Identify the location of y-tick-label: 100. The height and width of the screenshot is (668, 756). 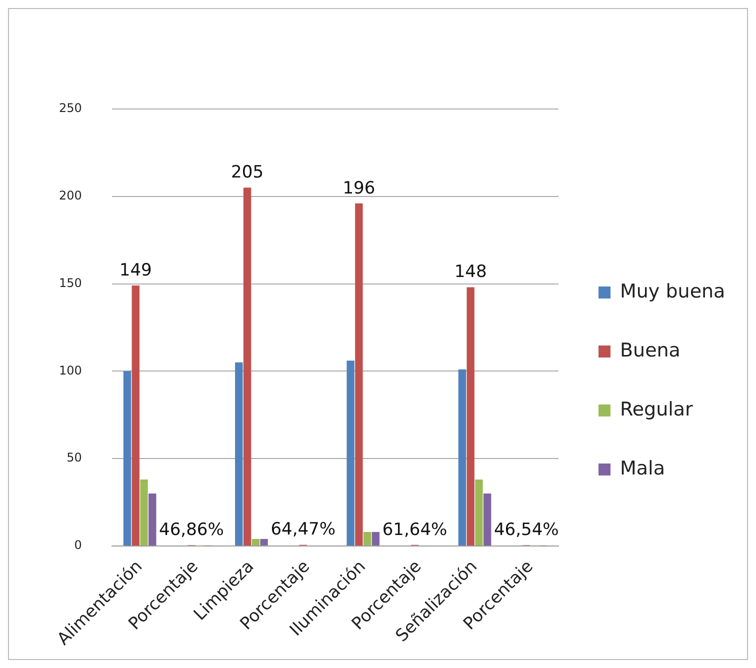
(70, 370).